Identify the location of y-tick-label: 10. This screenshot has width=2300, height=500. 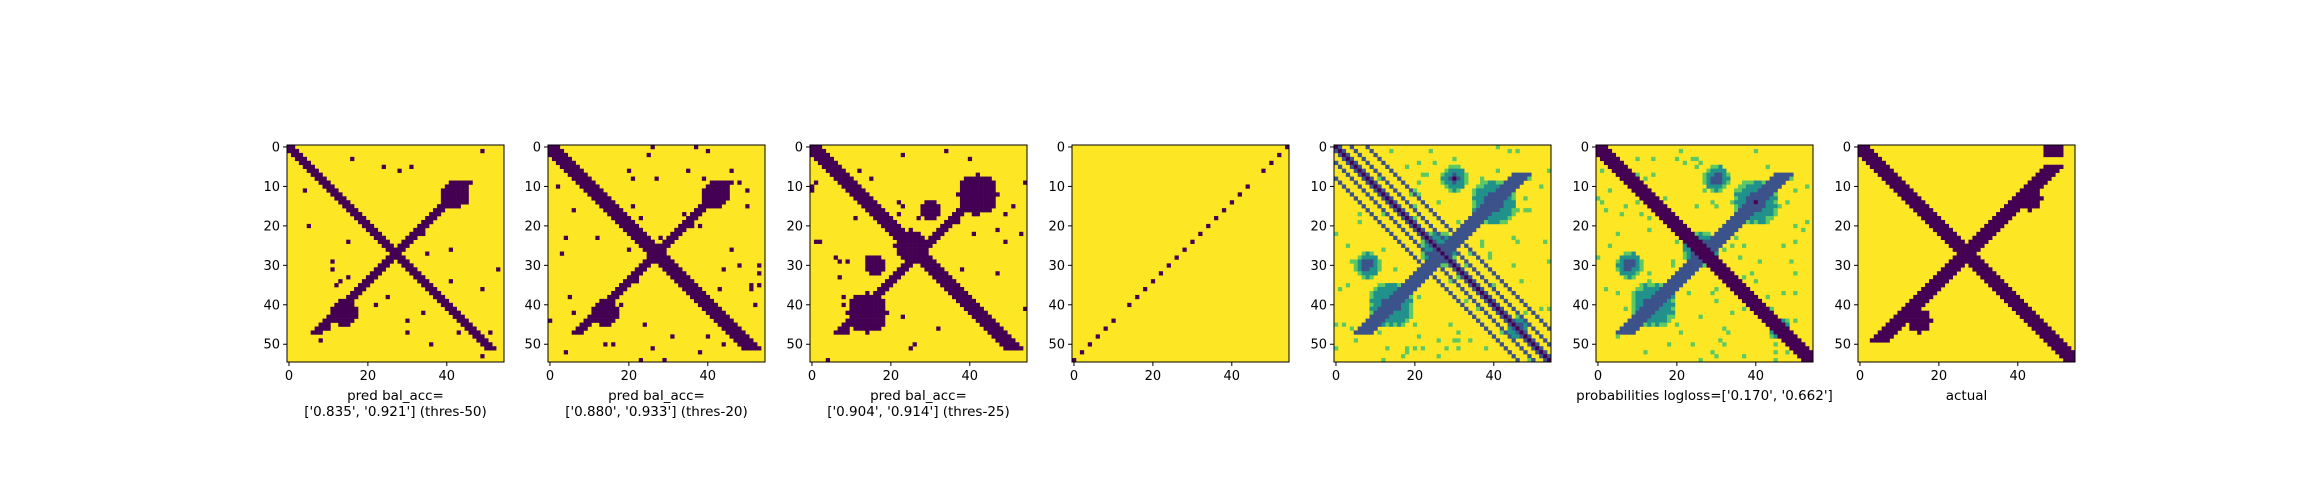
(1580, 187).